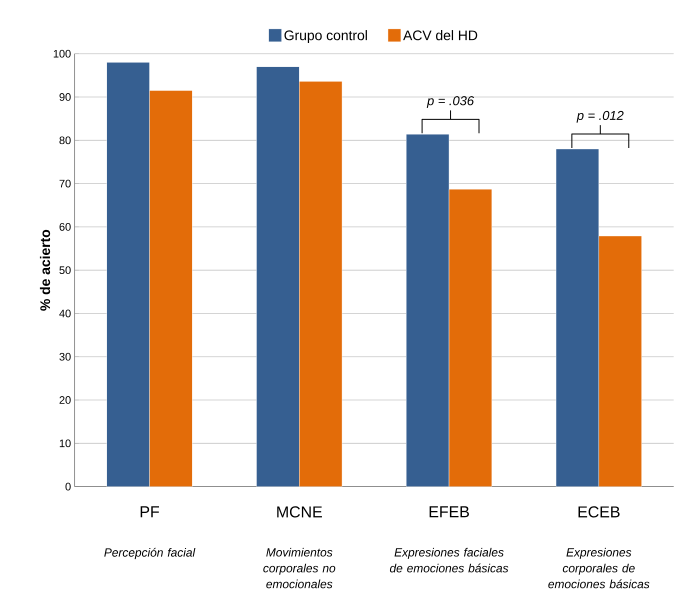 This screenshot has width=677, height=608. Describe the element at coordinates (150, 554) in the screenshot. I see `text: Percepción facial` at that location.